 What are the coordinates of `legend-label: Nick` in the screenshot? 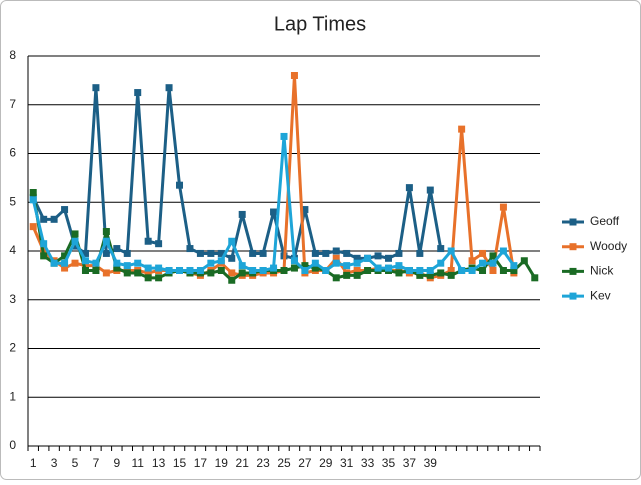 It's located at (602, 271).